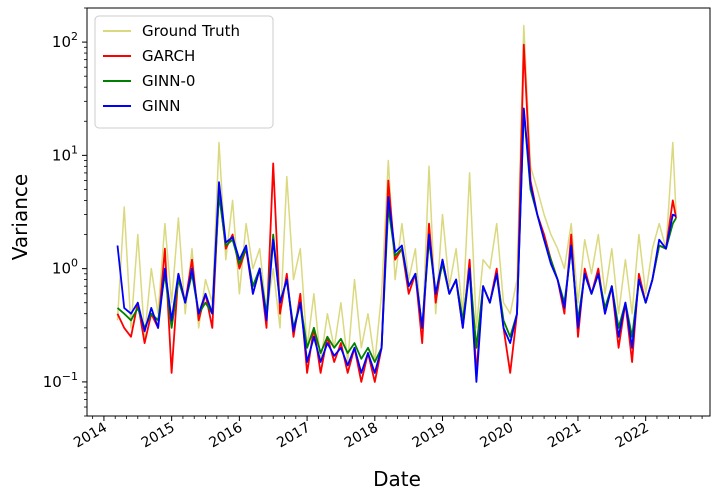 This screenshot has width=717, height=504. Describe the element at coordinates (65, 267) in the screenshot. I see `y-tick-label: 10⁰` at that location.